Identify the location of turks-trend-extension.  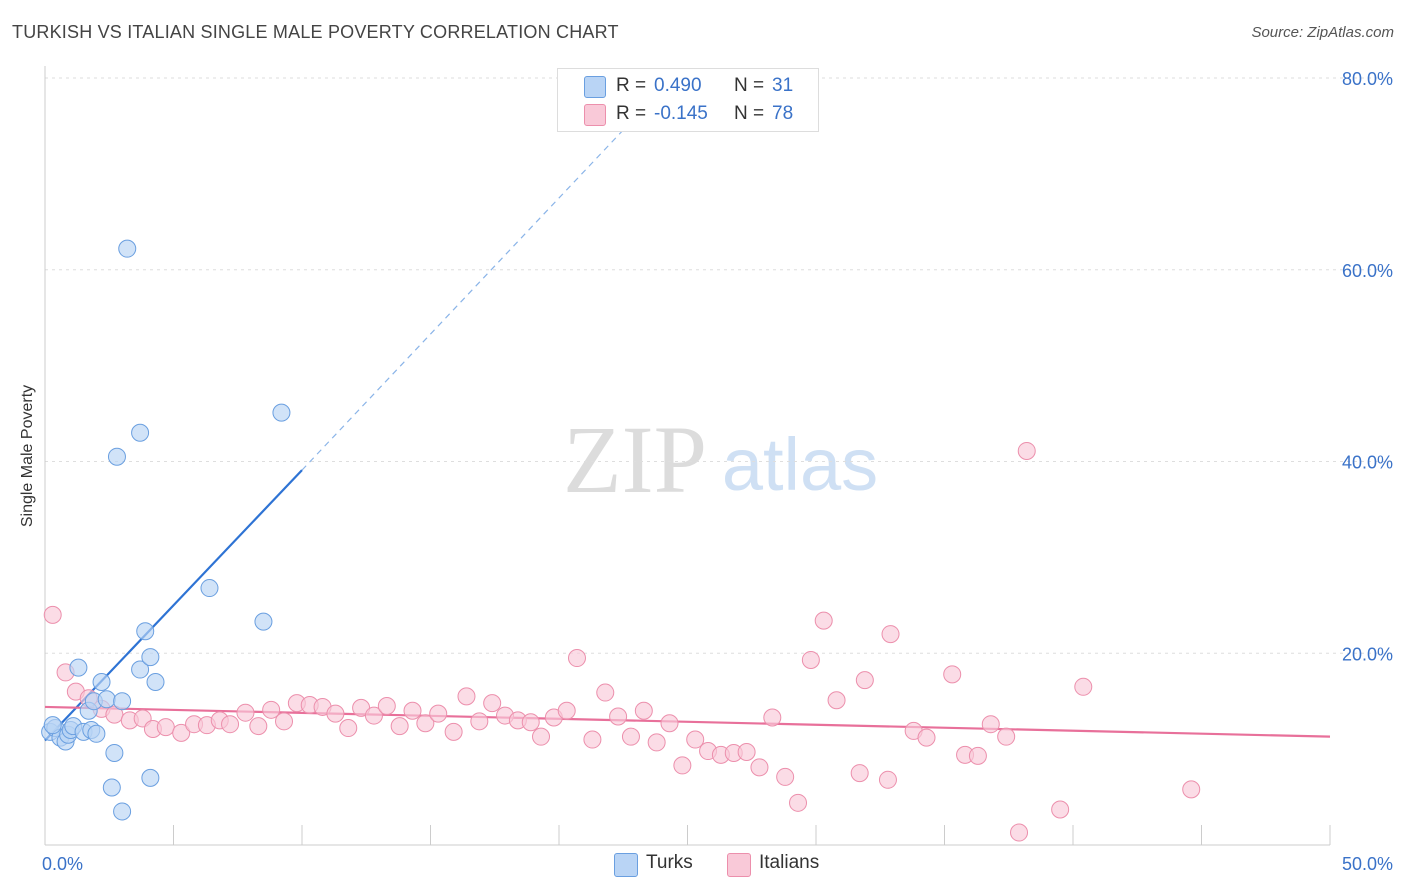
(469, 293).